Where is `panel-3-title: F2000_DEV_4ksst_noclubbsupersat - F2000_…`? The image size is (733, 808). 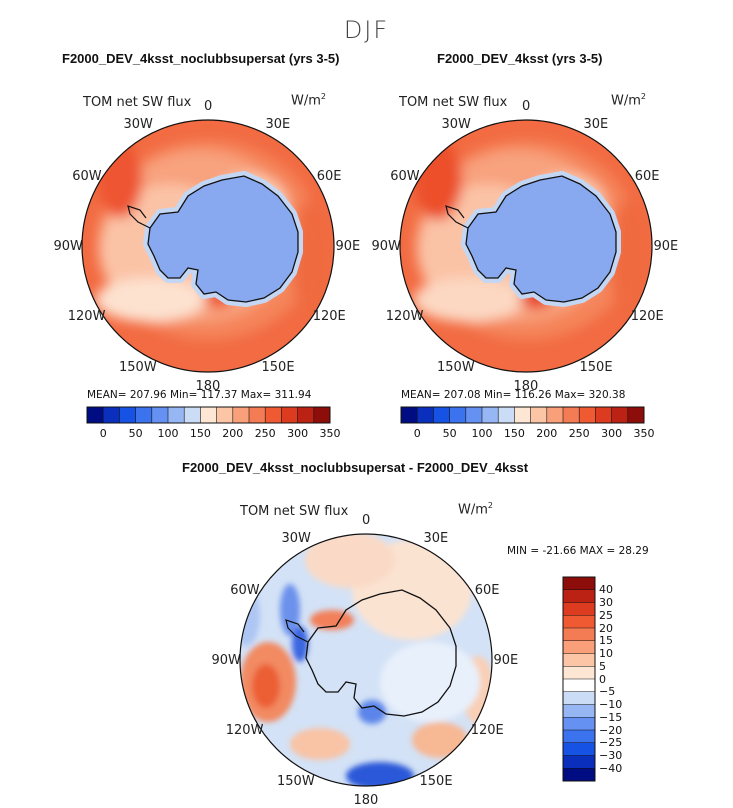 panel-3-title: F2000_DEV_4ksst_noclubbsupersat - F2000_… is located at coordinates (355, 467).